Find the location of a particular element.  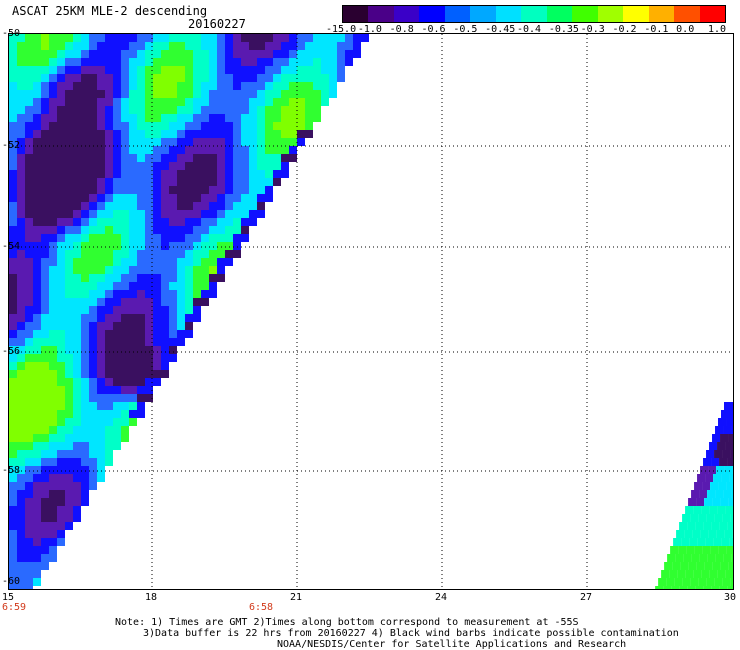

latitude-tick-label: -52 is located at coordinates (11, 145).